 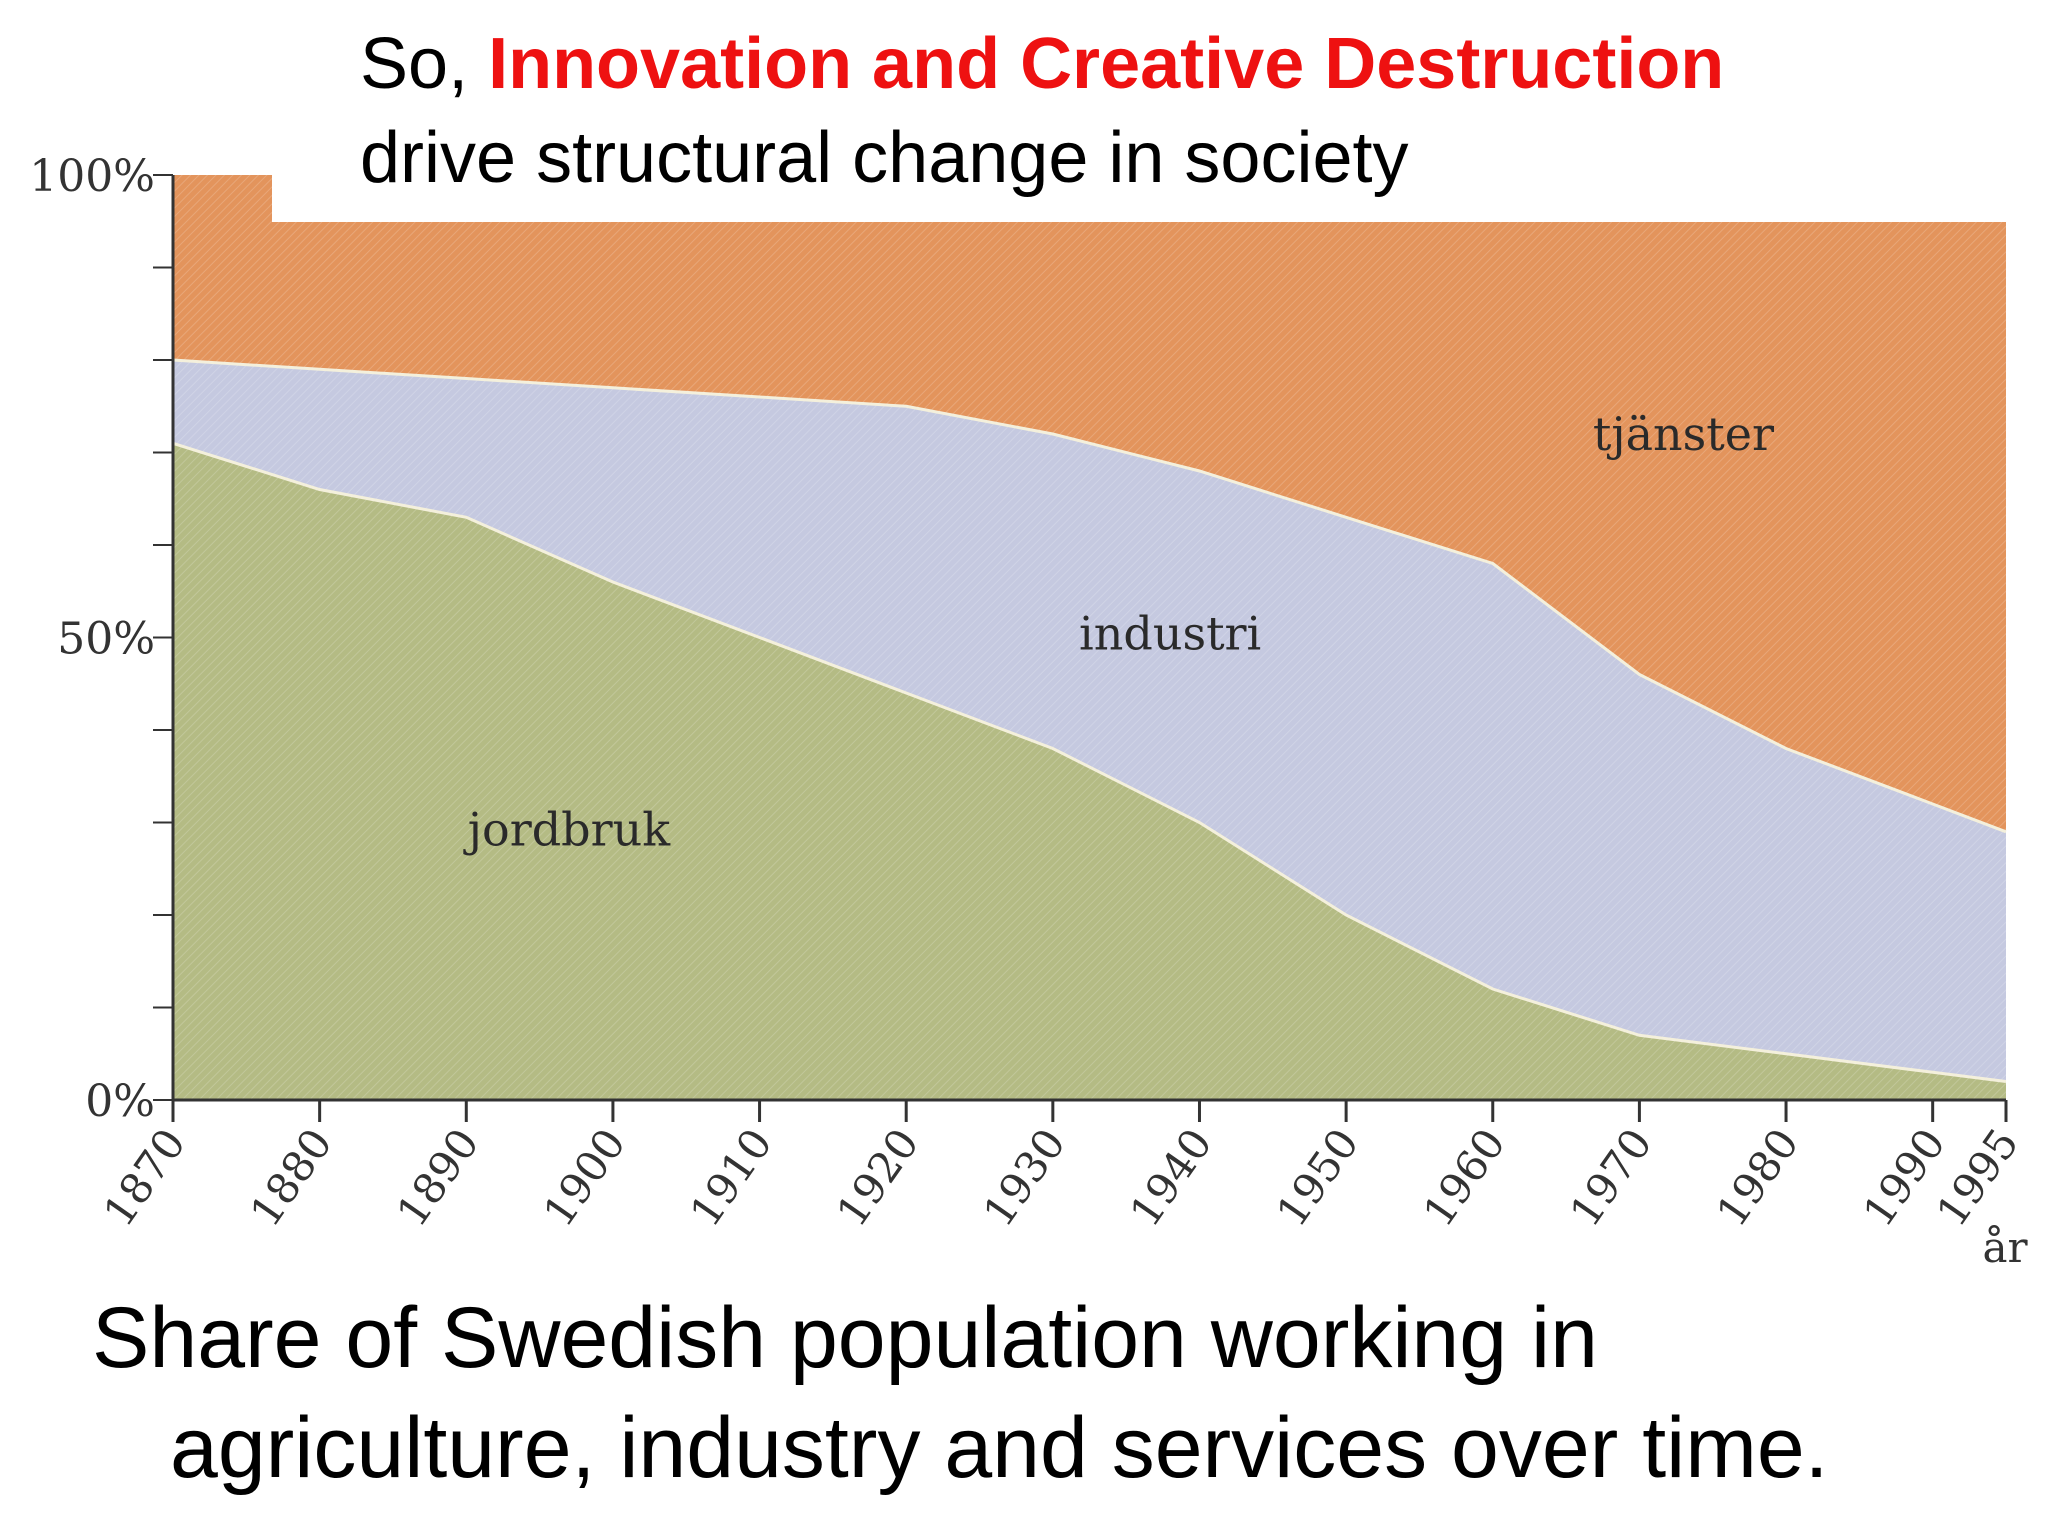 I want to click on y-tick-label: 100%, so click(x=92, y=176).